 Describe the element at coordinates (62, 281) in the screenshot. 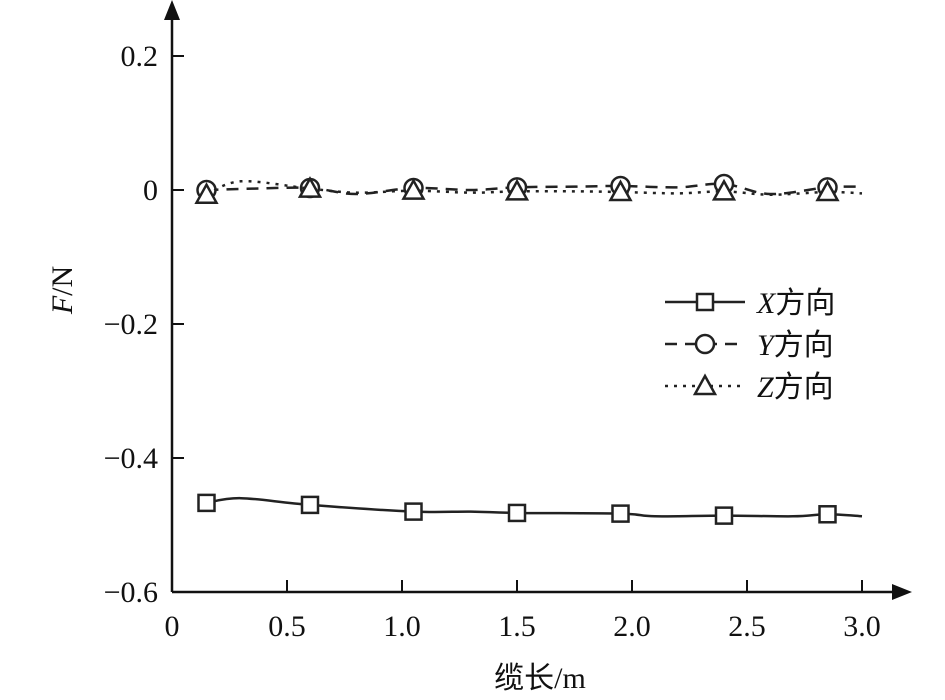

I see `y-axis-label-unit: /N` at that location.